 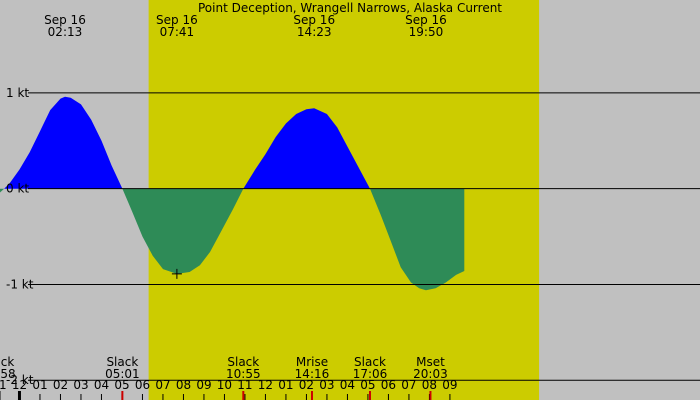 I want to click on peak-time-1: 07:41, so click(x=177, y=32).